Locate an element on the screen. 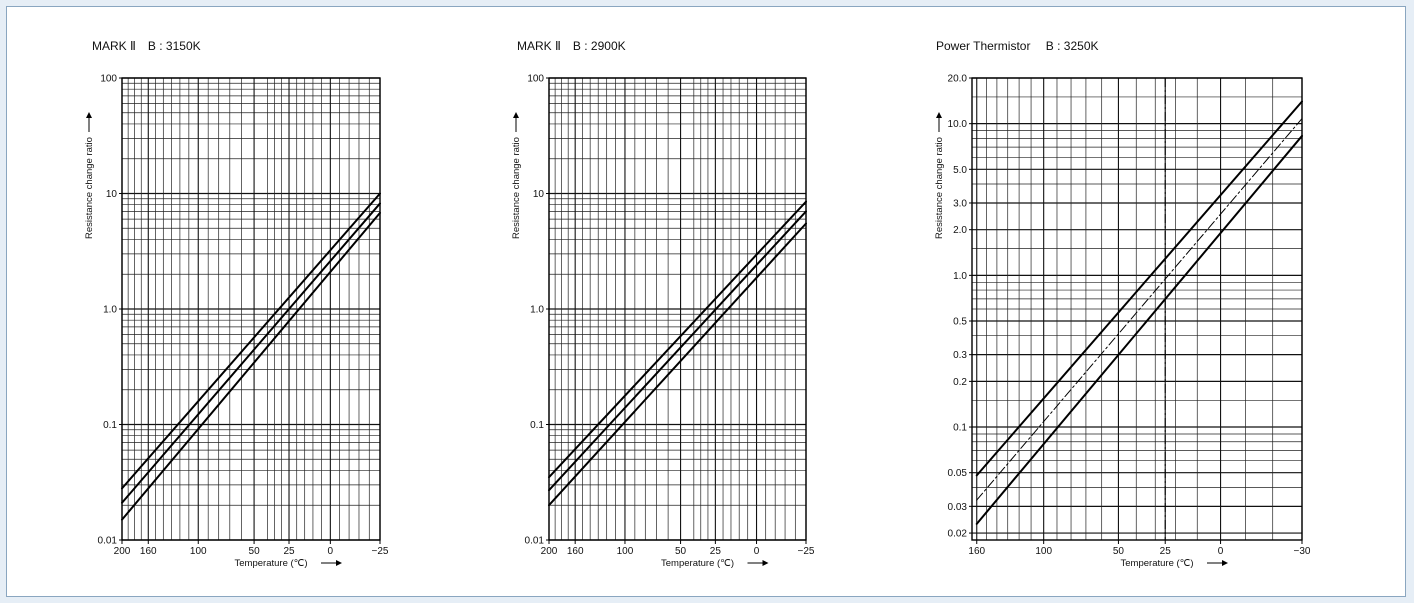 This screenshot has width=1414, height=603. chart-title: MARK Ⅱ B : 2900K is located at coordinates (571, 46).